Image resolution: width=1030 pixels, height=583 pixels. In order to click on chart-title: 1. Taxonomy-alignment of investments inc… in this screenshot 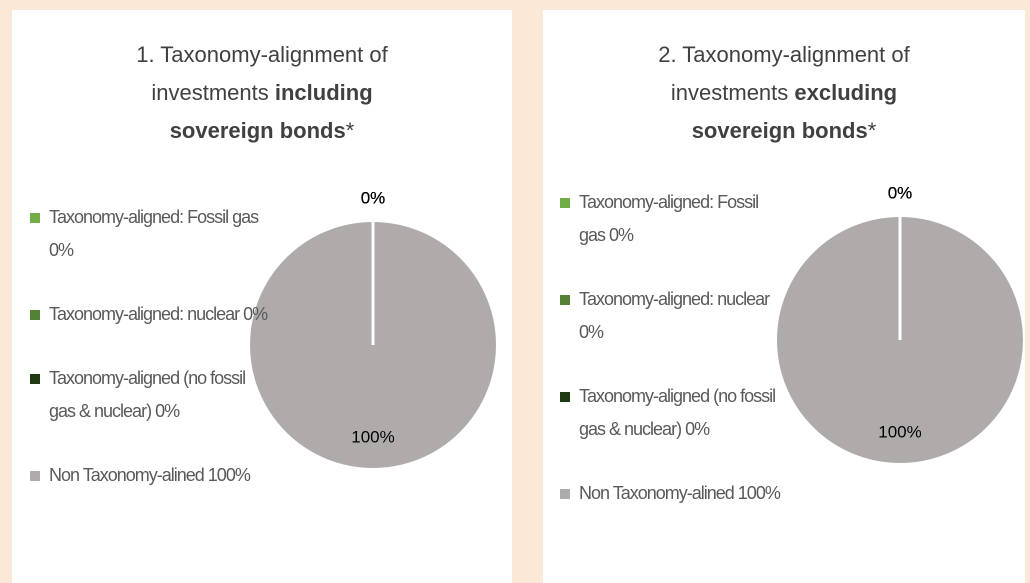, I will do `click(262, 93)`.